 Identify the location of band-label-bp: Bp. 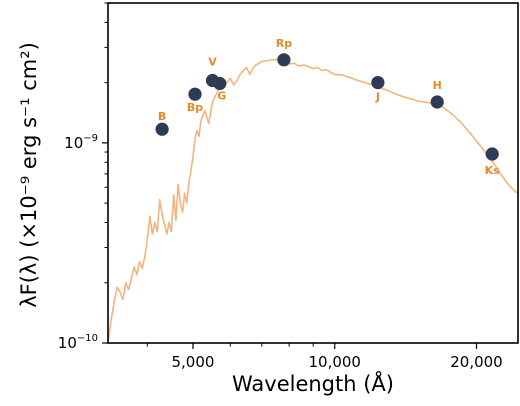
(195, 107).